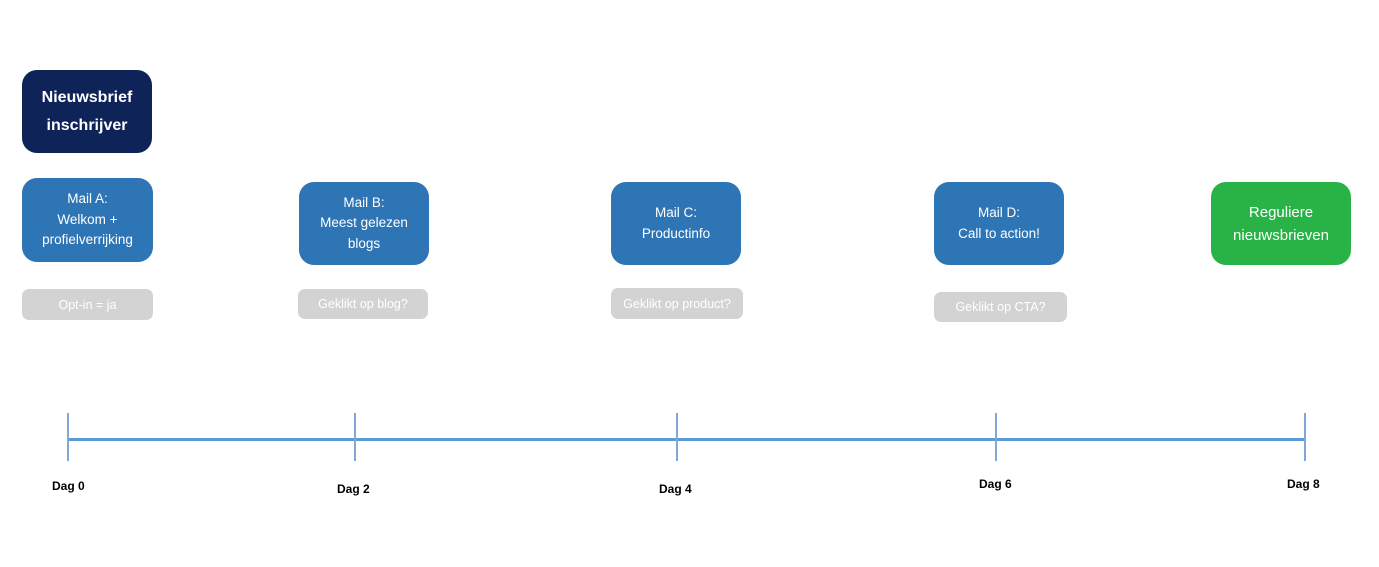 The image size is (1379, 567). Describe the element at coordinates (686, 439) in the screenshot. I see `timeline-axis` at that location.